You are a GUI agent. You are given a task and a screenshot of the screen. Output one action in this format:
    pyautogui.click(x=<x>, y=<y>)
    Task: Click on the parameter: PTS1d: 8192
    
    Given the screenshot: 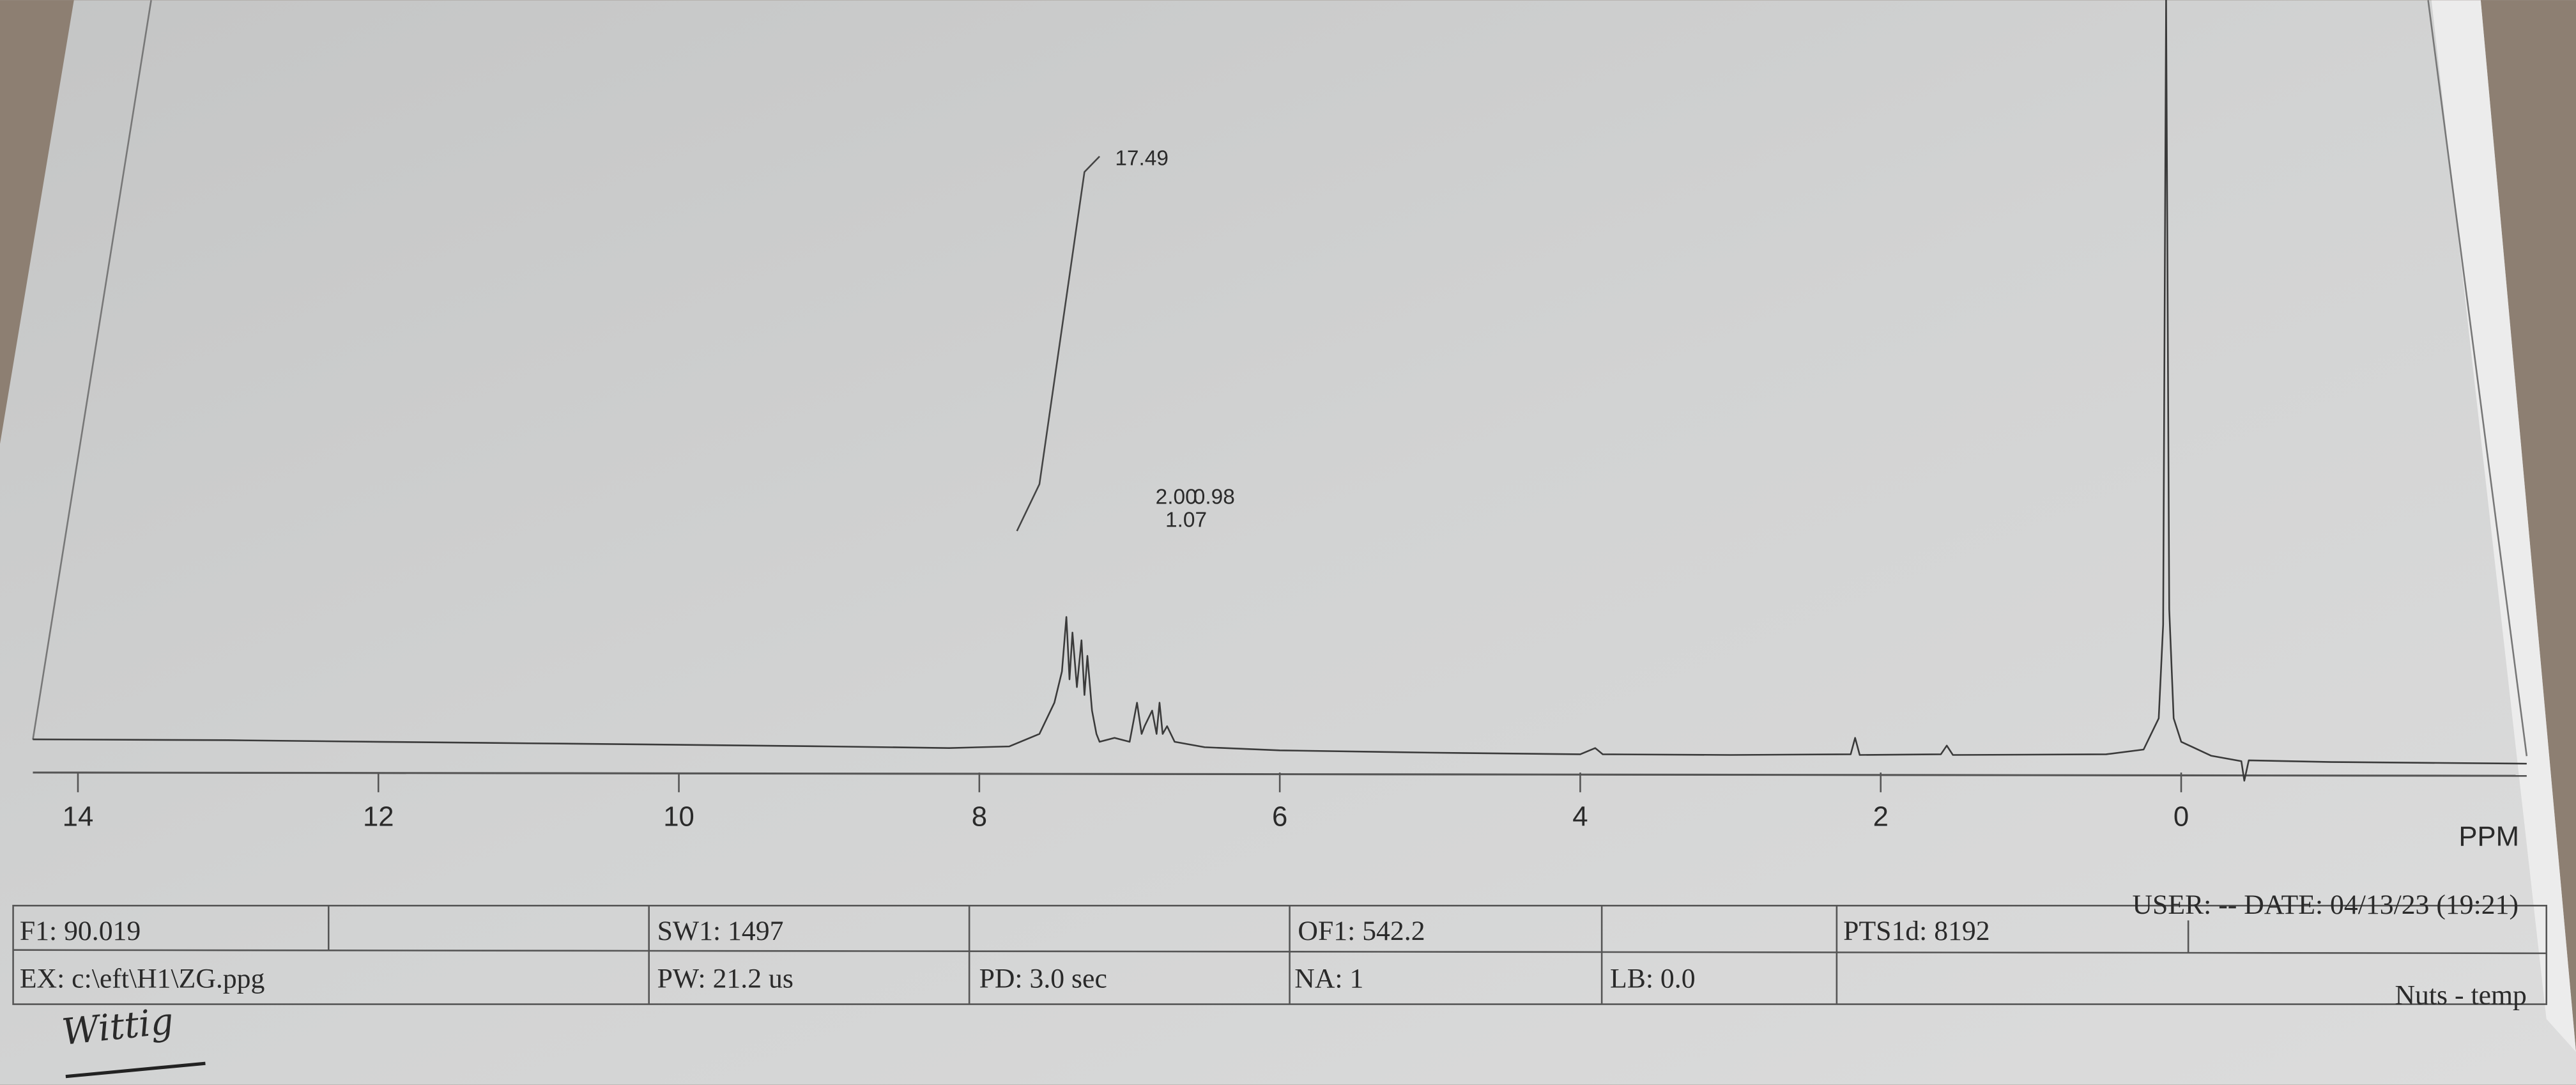 What is the action you would take?
    pyautogui.click(x=1916, y=931)
    